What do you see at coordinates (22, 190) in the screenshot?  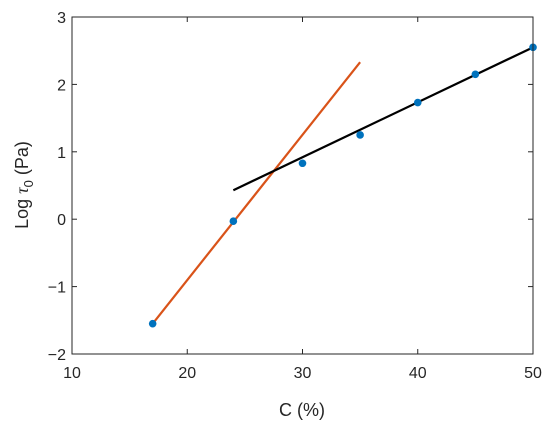 I see `y-axis-label-symbol: τ` at bounding box center [22, 190].